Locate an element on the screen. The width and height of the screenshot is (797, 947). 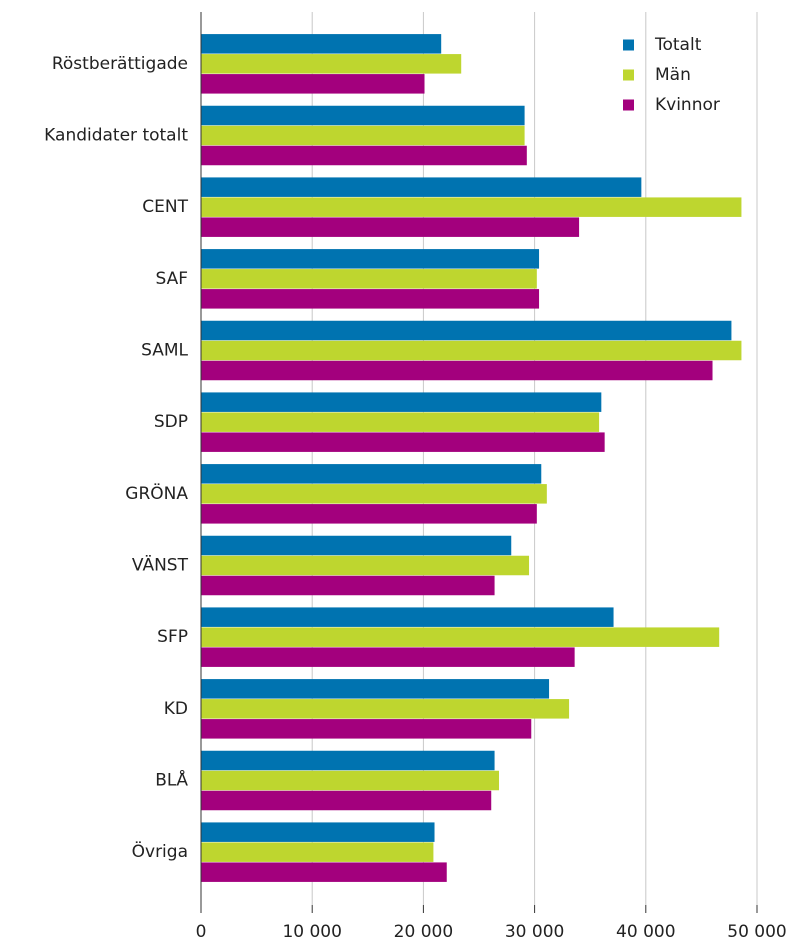
y-tick-label: Övriga is located at coordinates (160, 851).